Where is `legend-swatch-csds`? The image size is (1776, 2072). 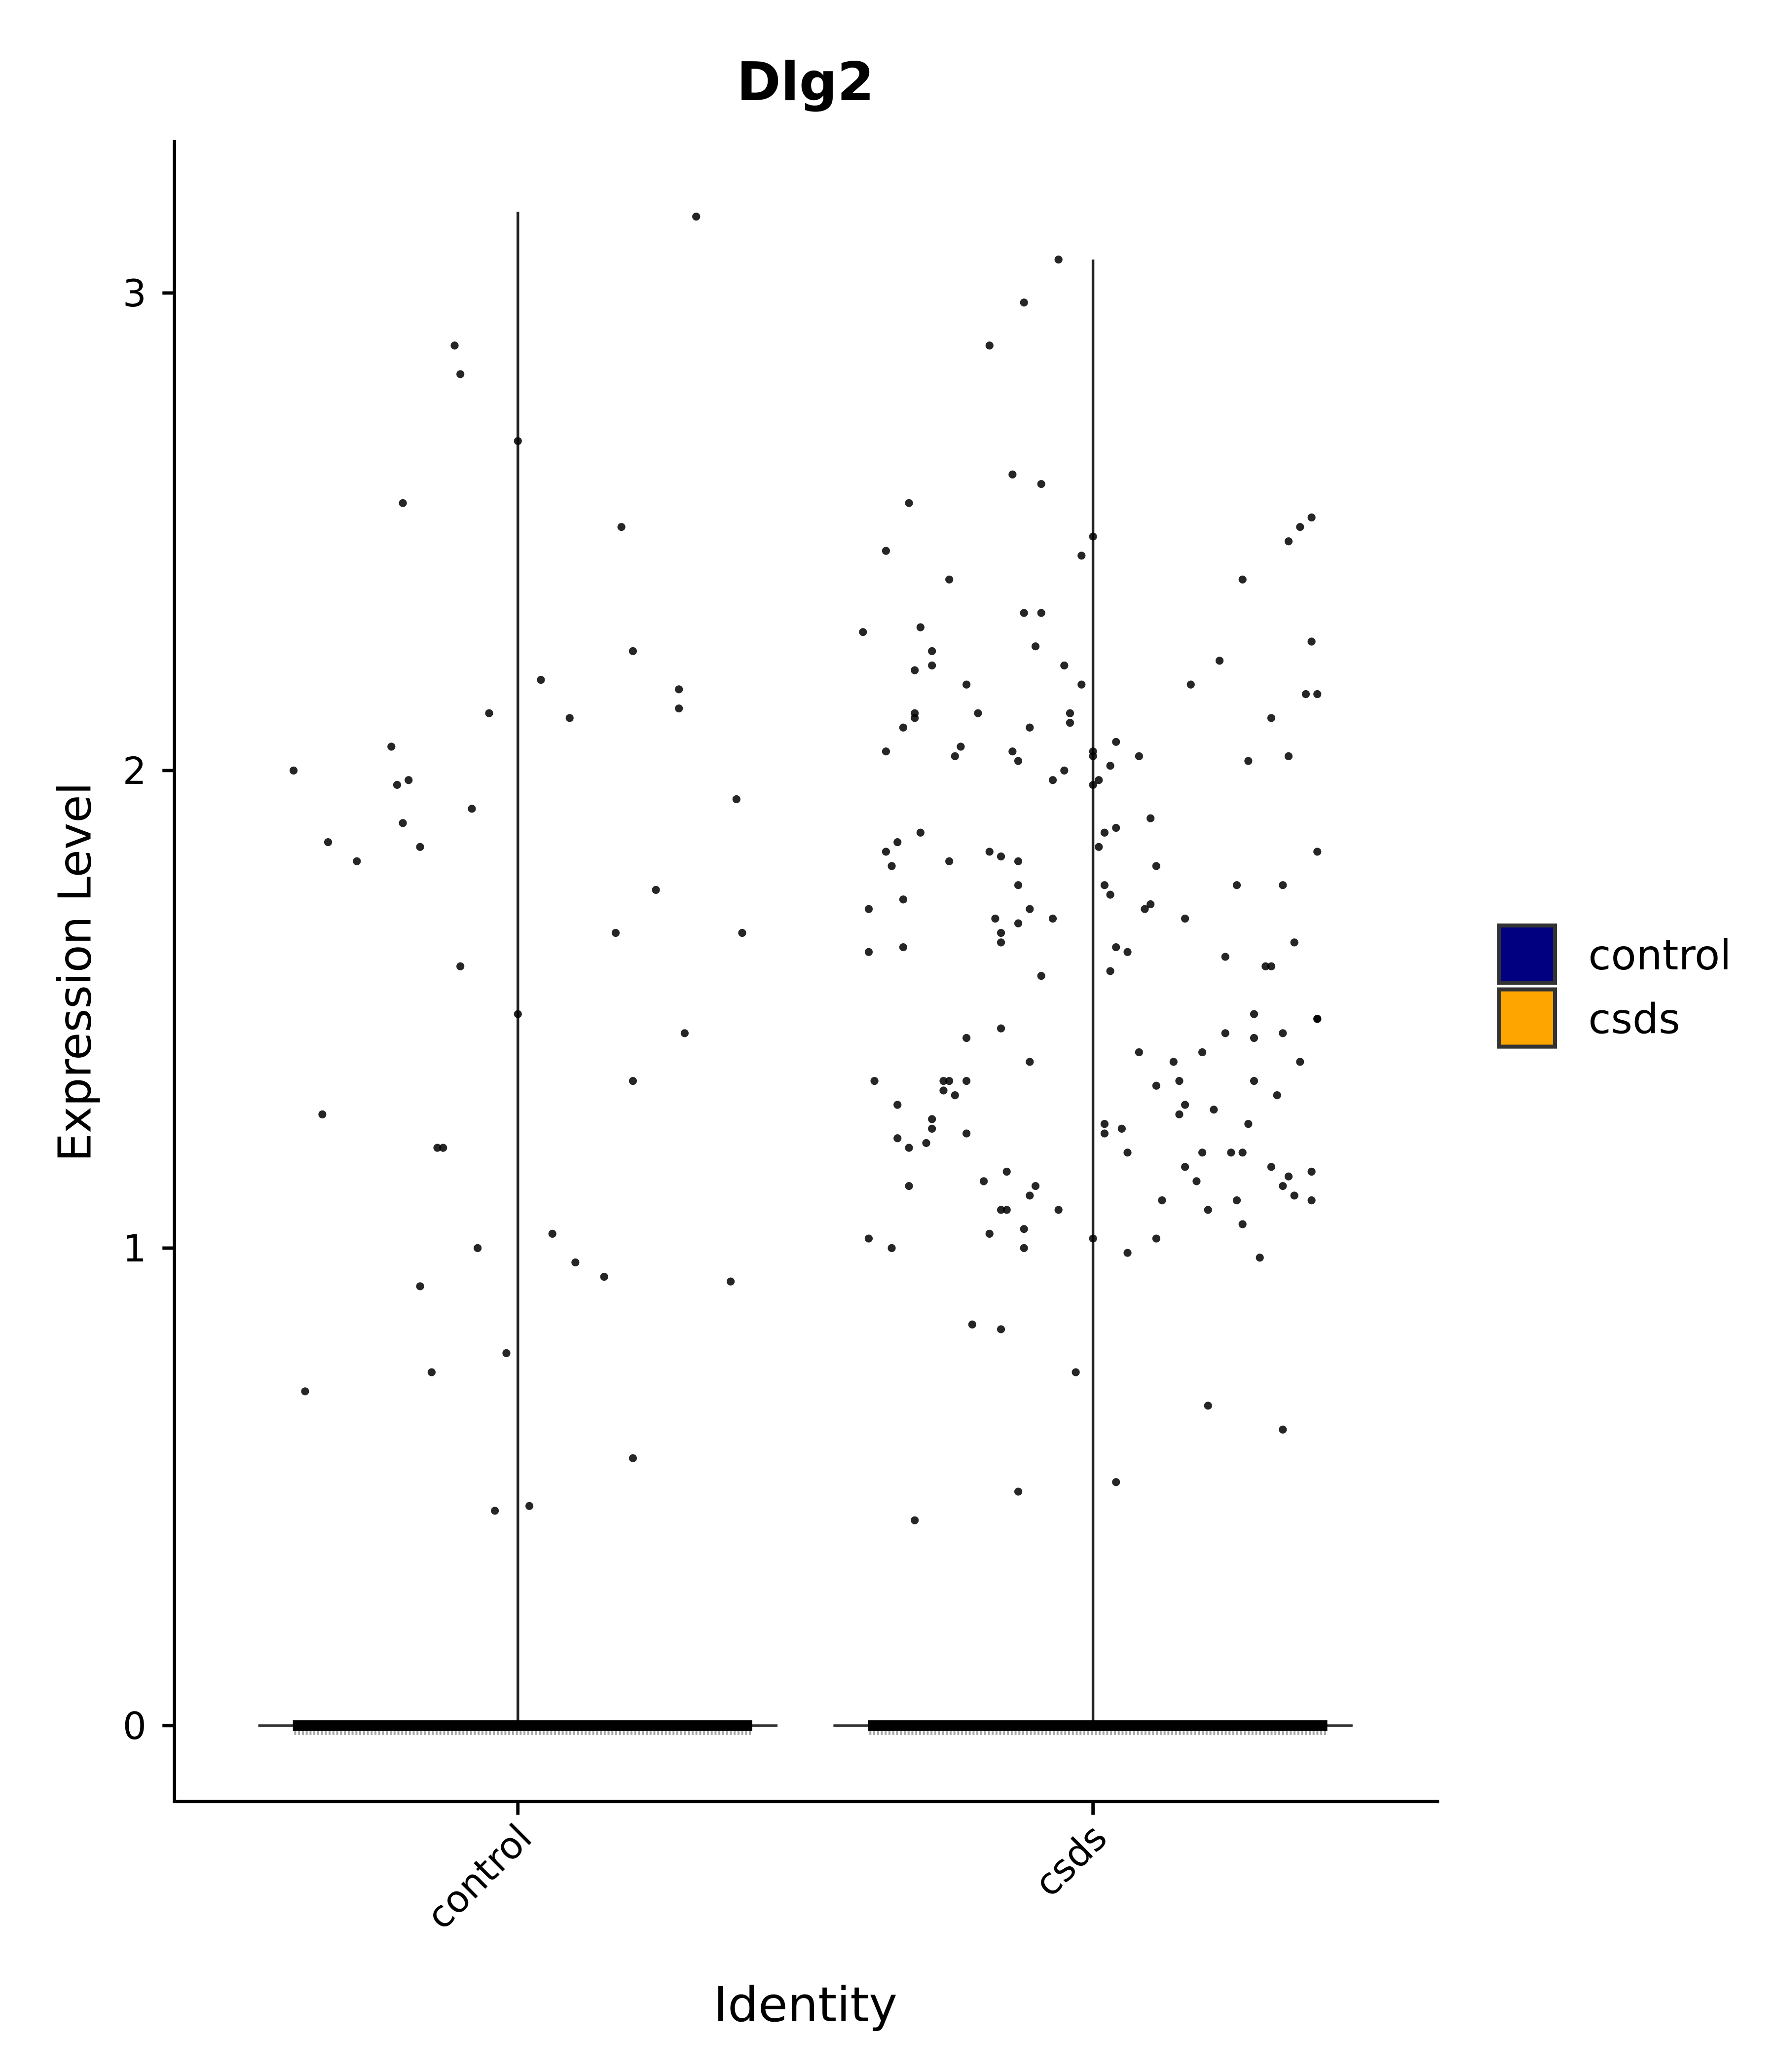 legend-swatch-csds is located at coordinates (1527, 1018).